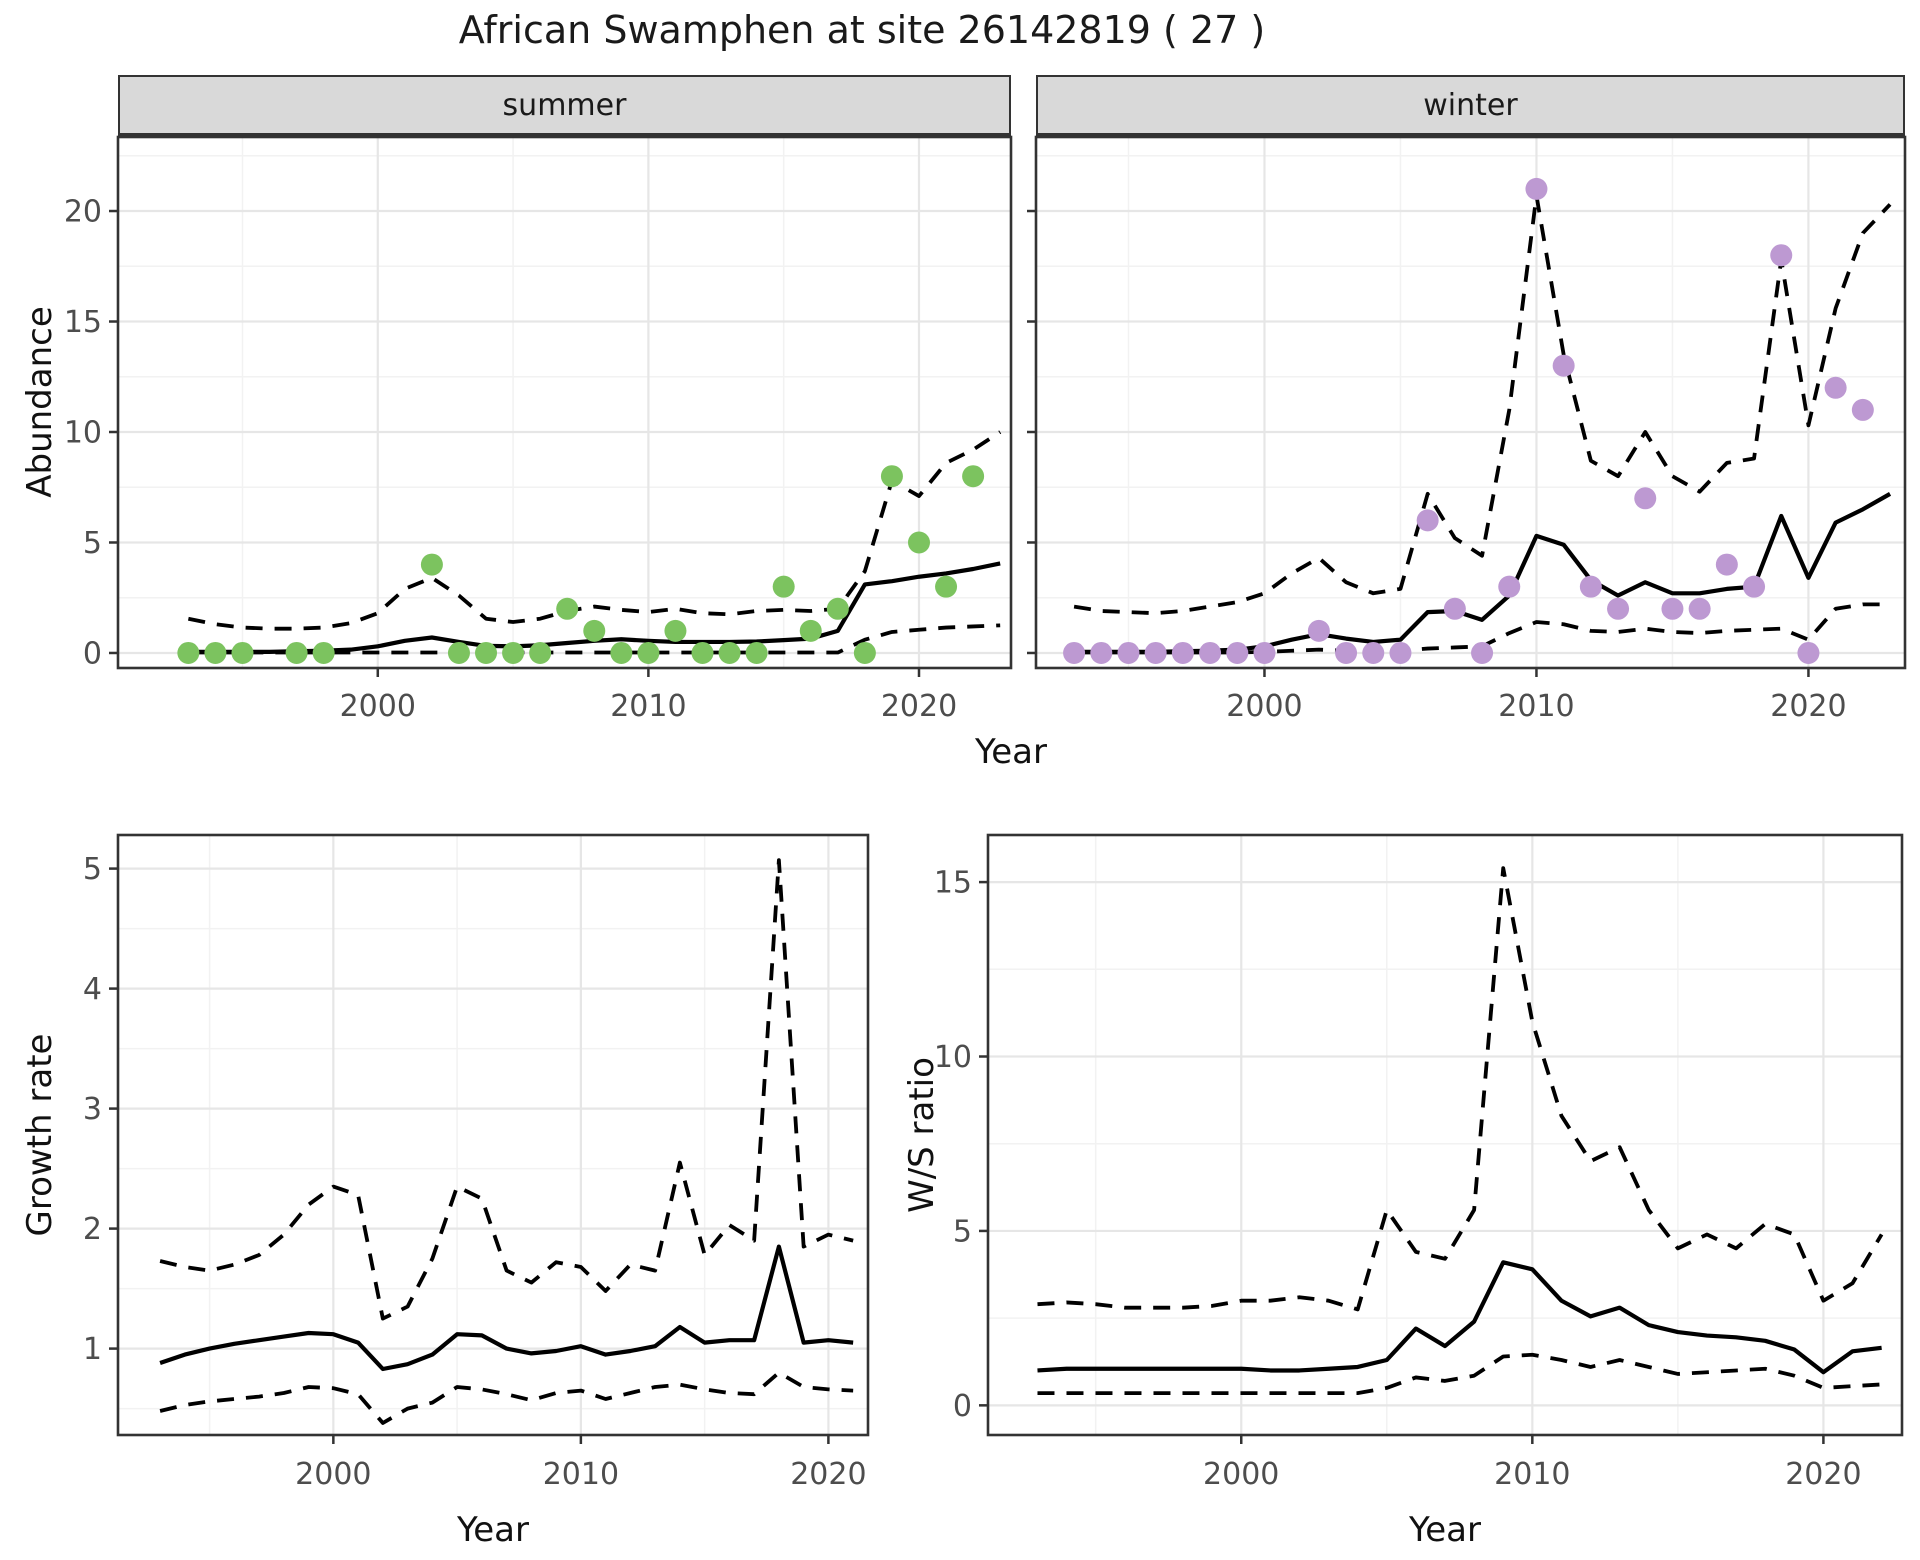 The width and height of the screenshot is (1920, 1560). What do you see at coordinates (92, 1109) in the screenshot?
I see `y-tick-label: 3` at bounding box center [92, 1109].